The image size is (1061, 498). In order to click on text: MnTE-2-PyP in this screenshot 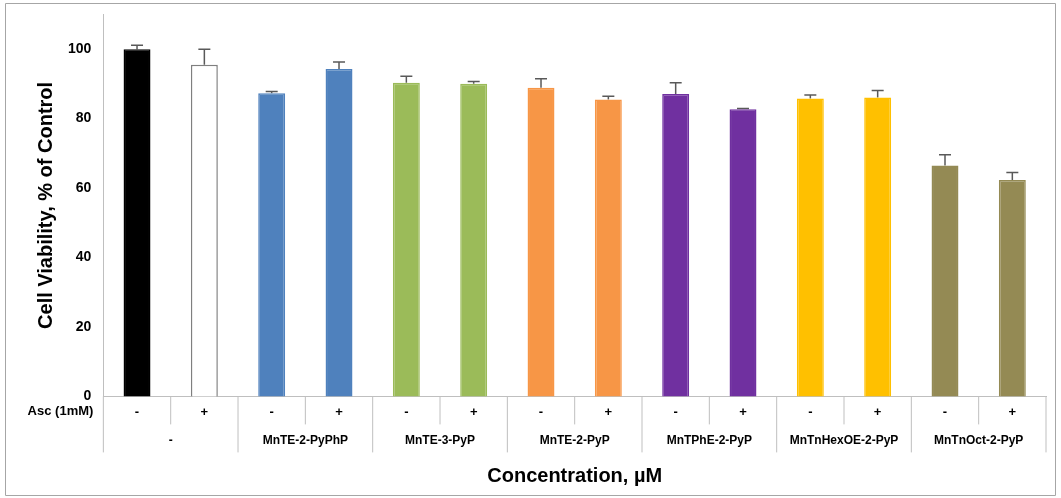, I will do `click(574, 439)`.